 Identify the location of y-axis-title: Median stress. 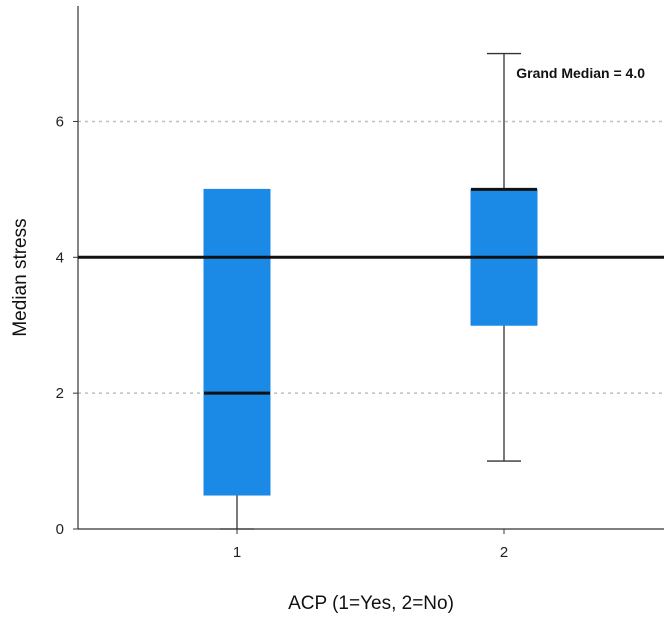
(20, 277).